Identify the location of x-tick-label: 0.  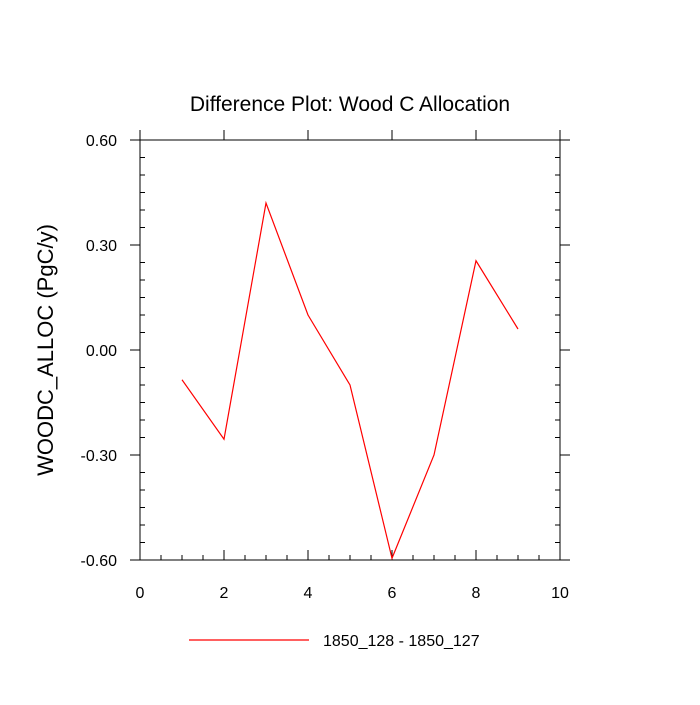
(140, 593).